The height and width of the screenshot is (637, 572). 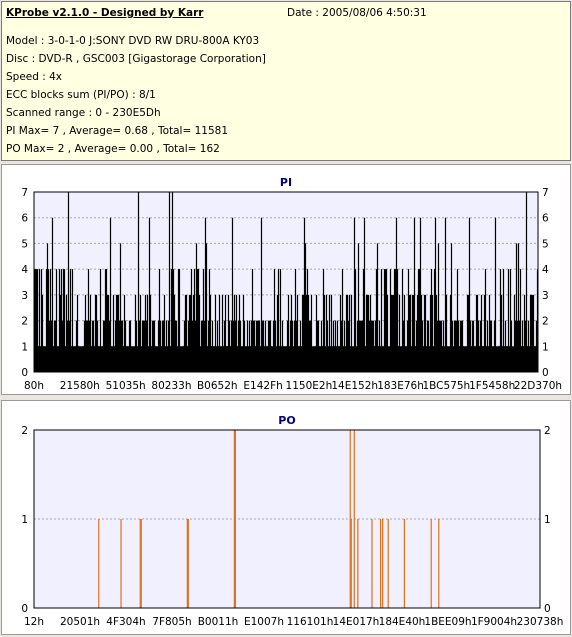 What do you see at coordinates (80, 386) in the screenshot?
I see `x-tick-label: 21580h` at bounding box center [80, 386].